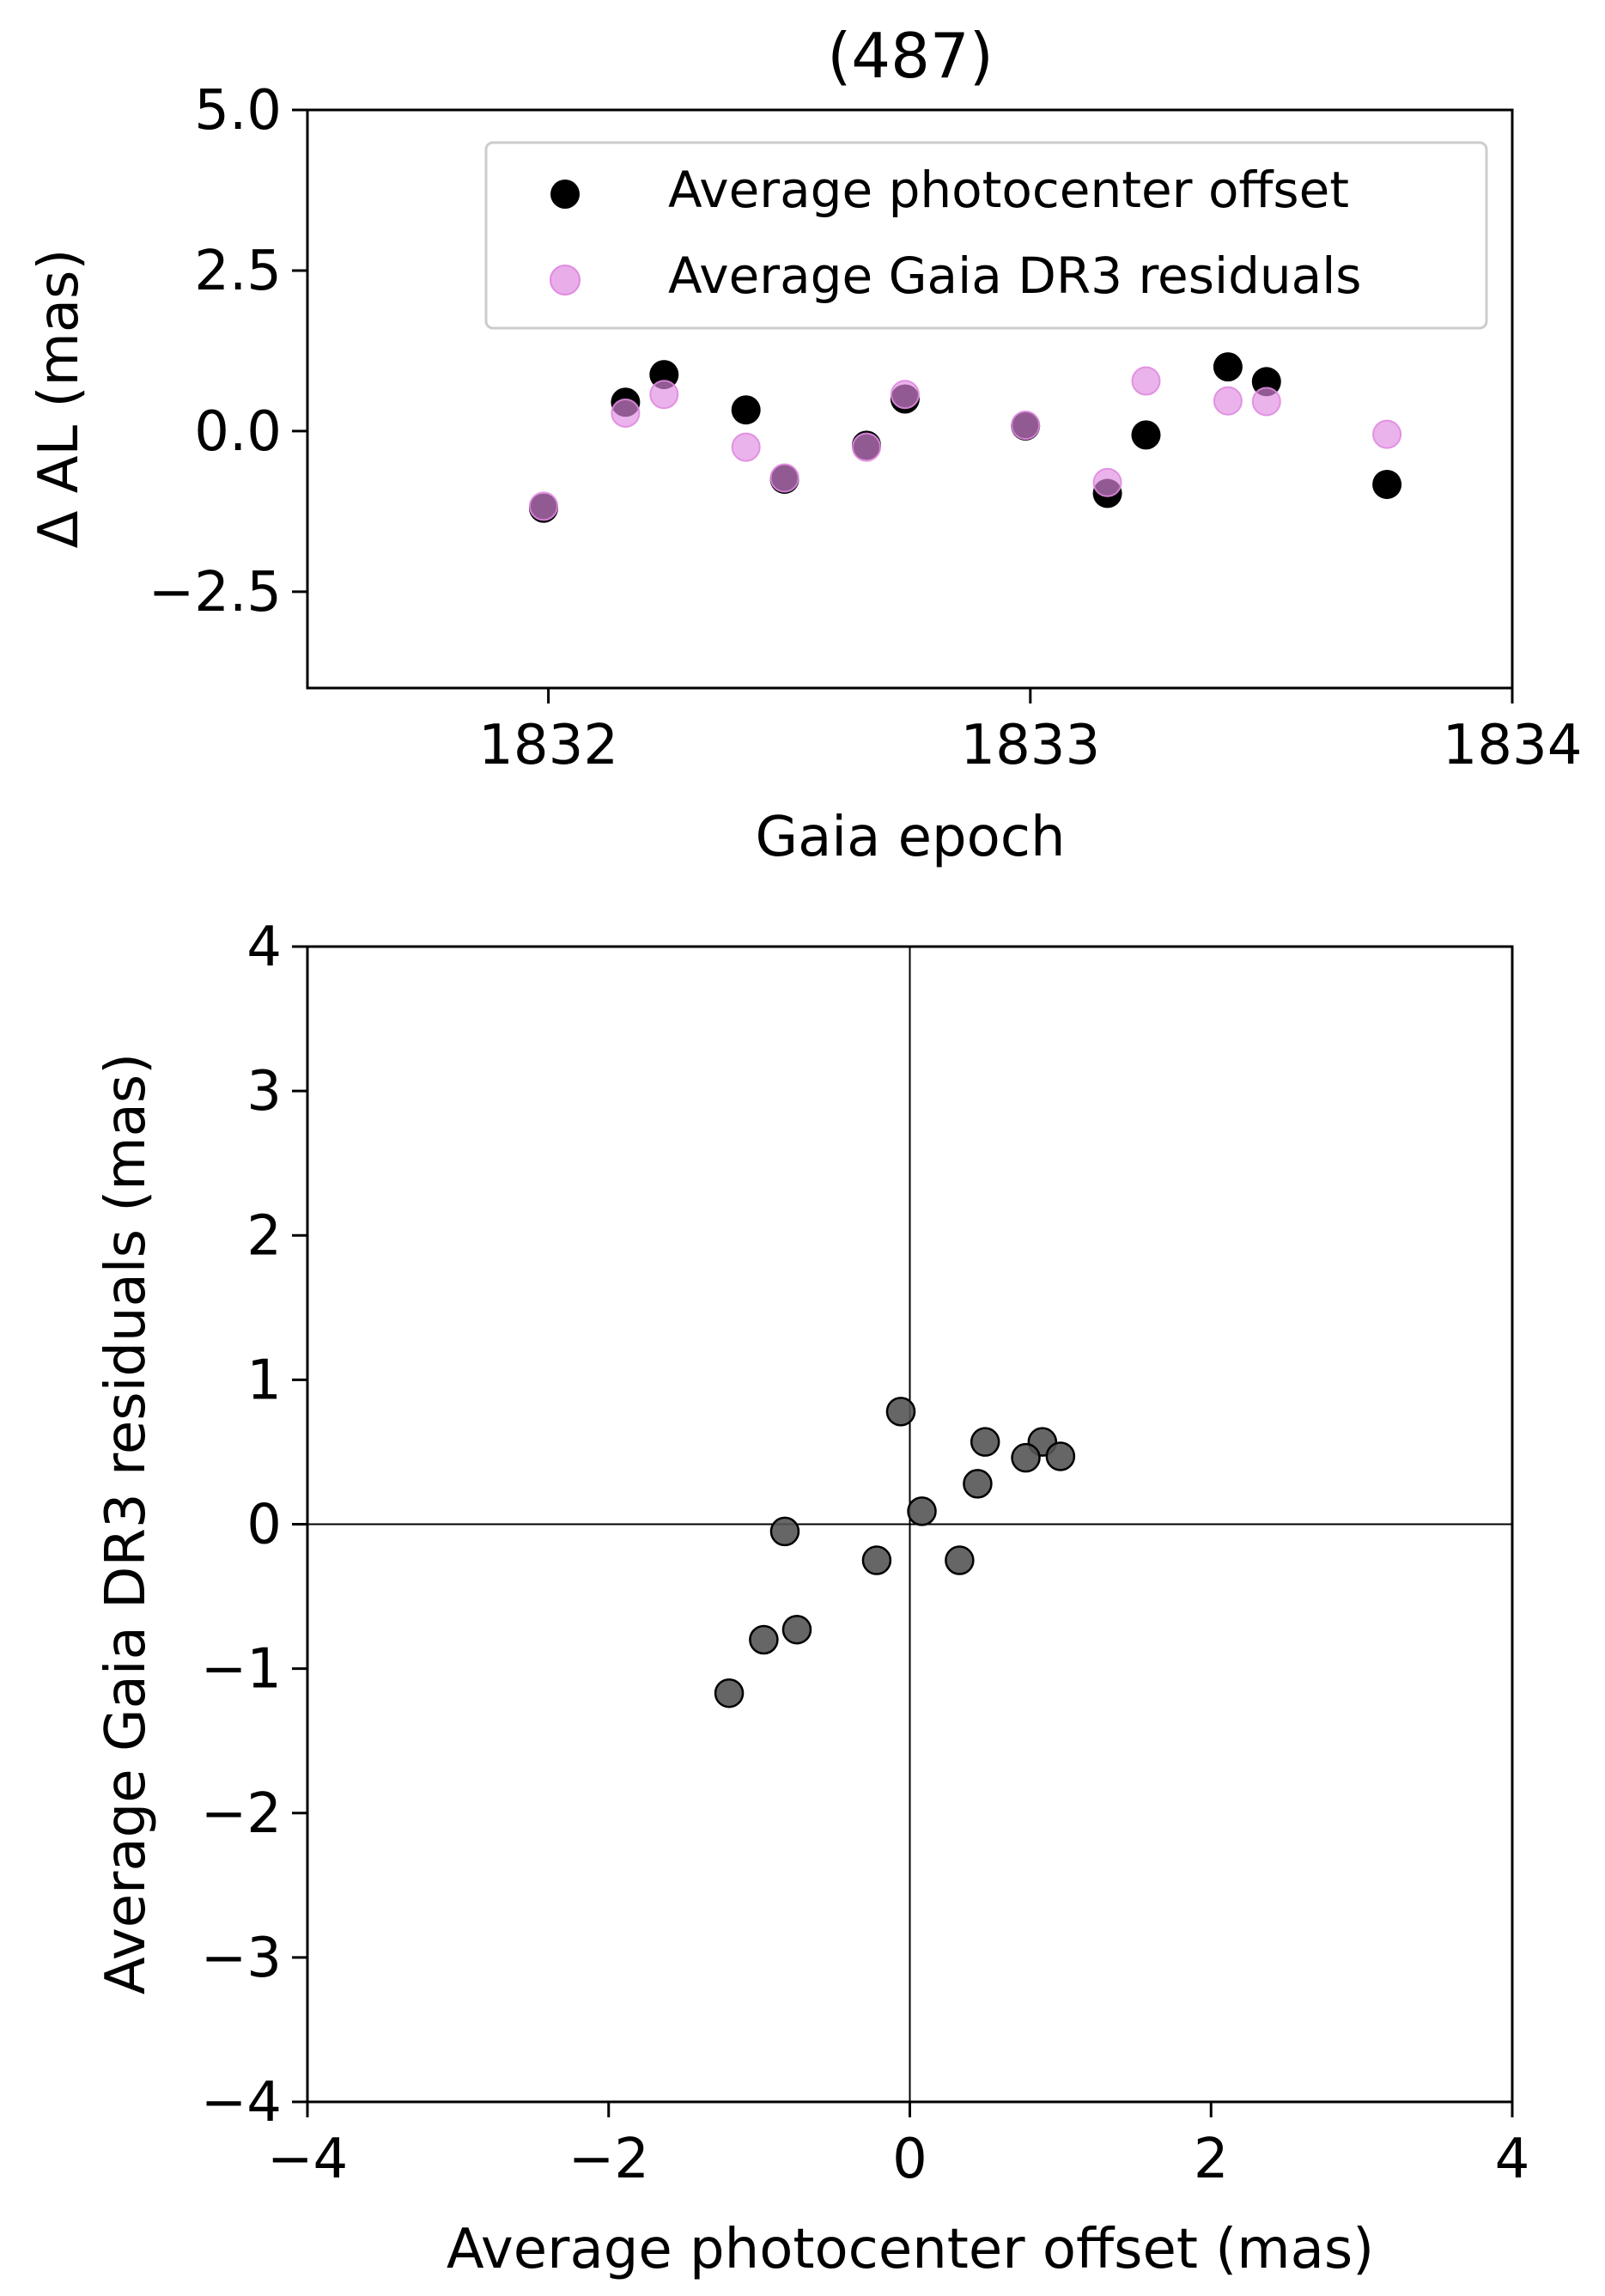 The width and height of the screenshot is (1605, 2296). Describe the element at coordinates (307, 2159) in the screenshot. I see `x-tick-label: −4` at that location.